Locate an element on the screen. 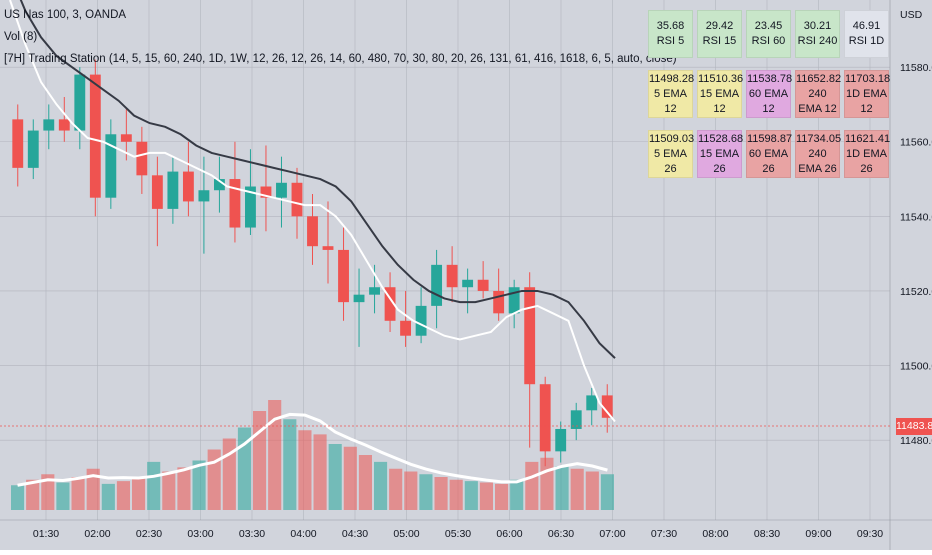 This screenshot has width=932, height=555. indicator-label: 1D EMA 12 is located at coordinates (866, 101).